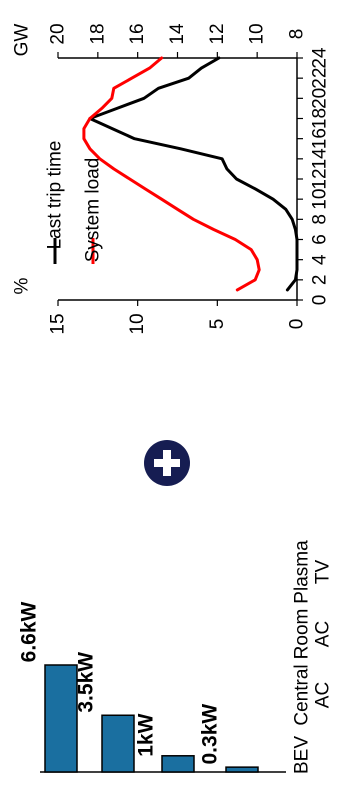 Image resolution: width=356 pixels, height=808 pixels. What do you see at coordinates (55, 195) in the screenshot?
I see `legend-label: Last trip time` at bounding box center [55, 195].